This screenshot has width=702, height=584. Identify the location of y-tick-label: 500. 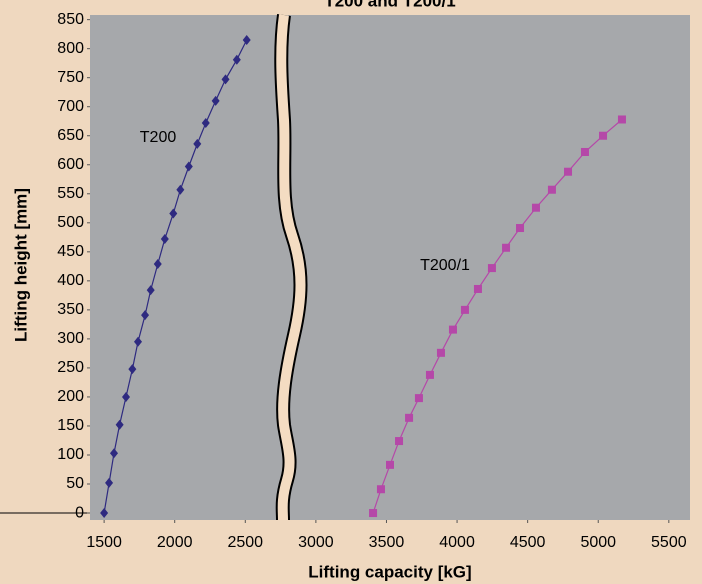
(70, 222).